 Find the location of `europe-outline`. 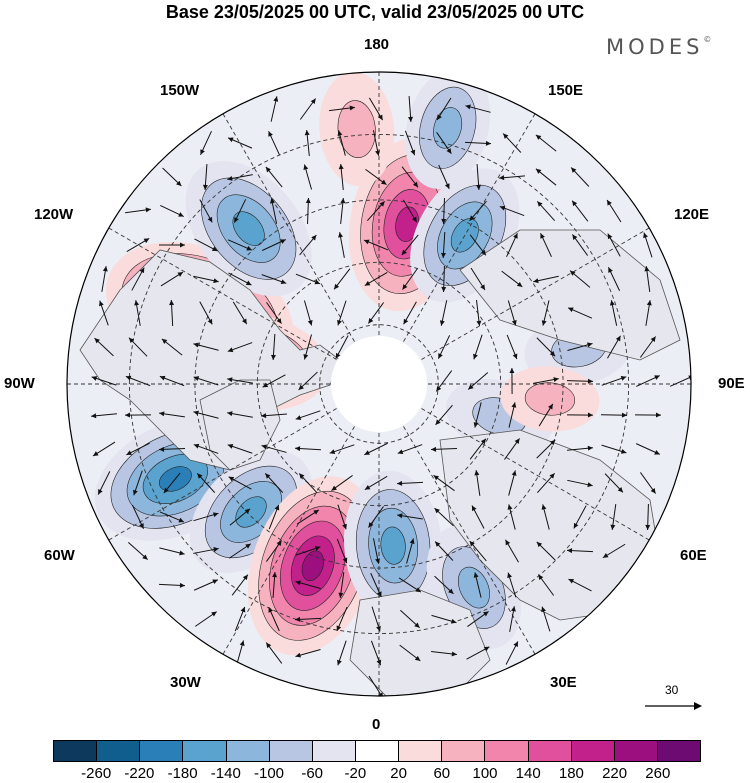

europe-outline is located at coordinates (420, 642).